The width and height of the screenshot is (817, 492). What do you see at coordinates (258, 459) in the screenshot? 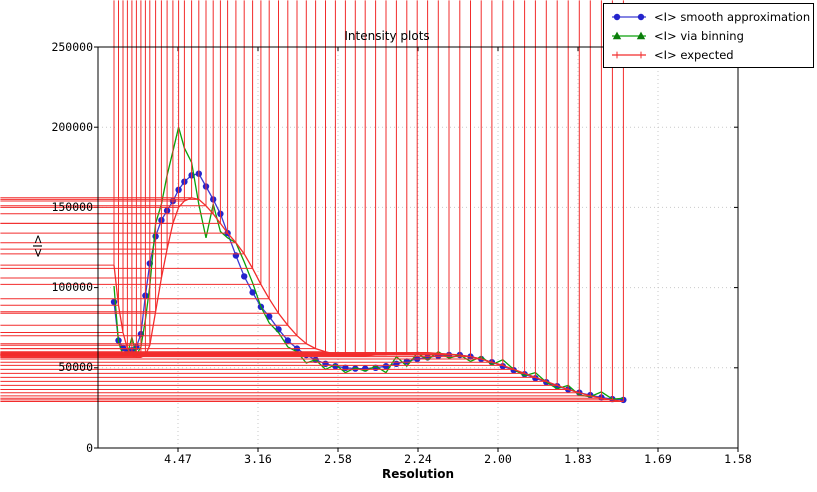
I see `x-tick-label: 3.16` at bounding box center [258, 459].